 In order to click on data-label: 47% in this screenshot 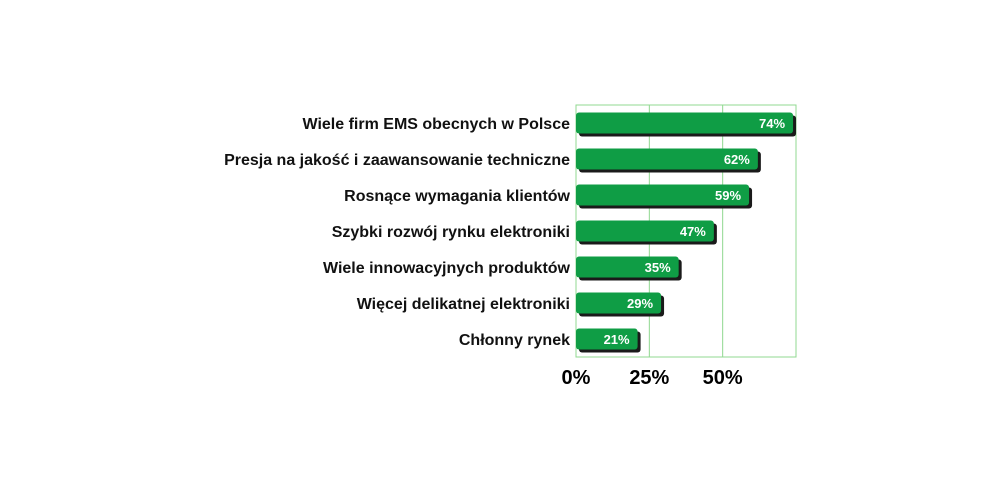, I will do `click(693, 231)`.